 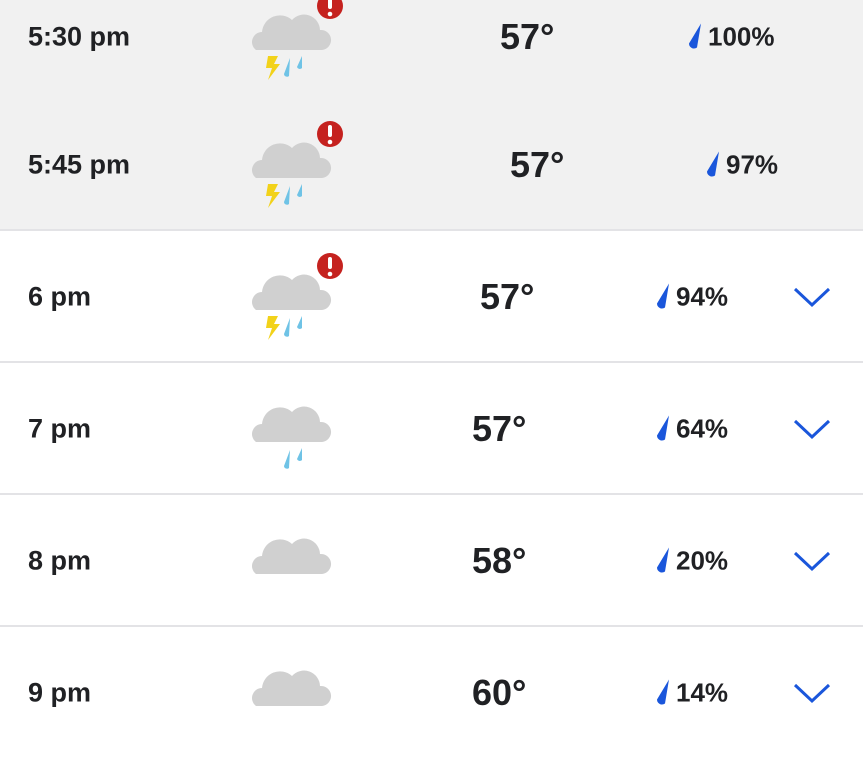 I want to click on forecast-time: 5:30 pm, so click(x=79, y=36).